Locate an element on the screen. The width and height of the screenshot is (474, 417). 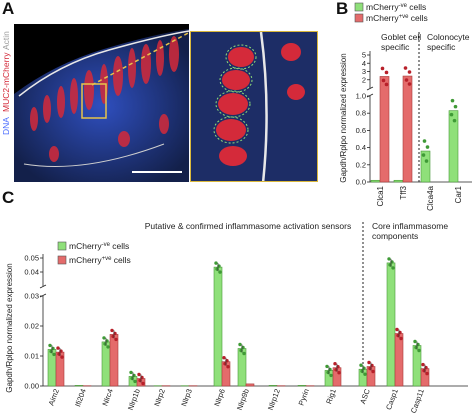
b-bar-pos is located at coordinates (384, 129).